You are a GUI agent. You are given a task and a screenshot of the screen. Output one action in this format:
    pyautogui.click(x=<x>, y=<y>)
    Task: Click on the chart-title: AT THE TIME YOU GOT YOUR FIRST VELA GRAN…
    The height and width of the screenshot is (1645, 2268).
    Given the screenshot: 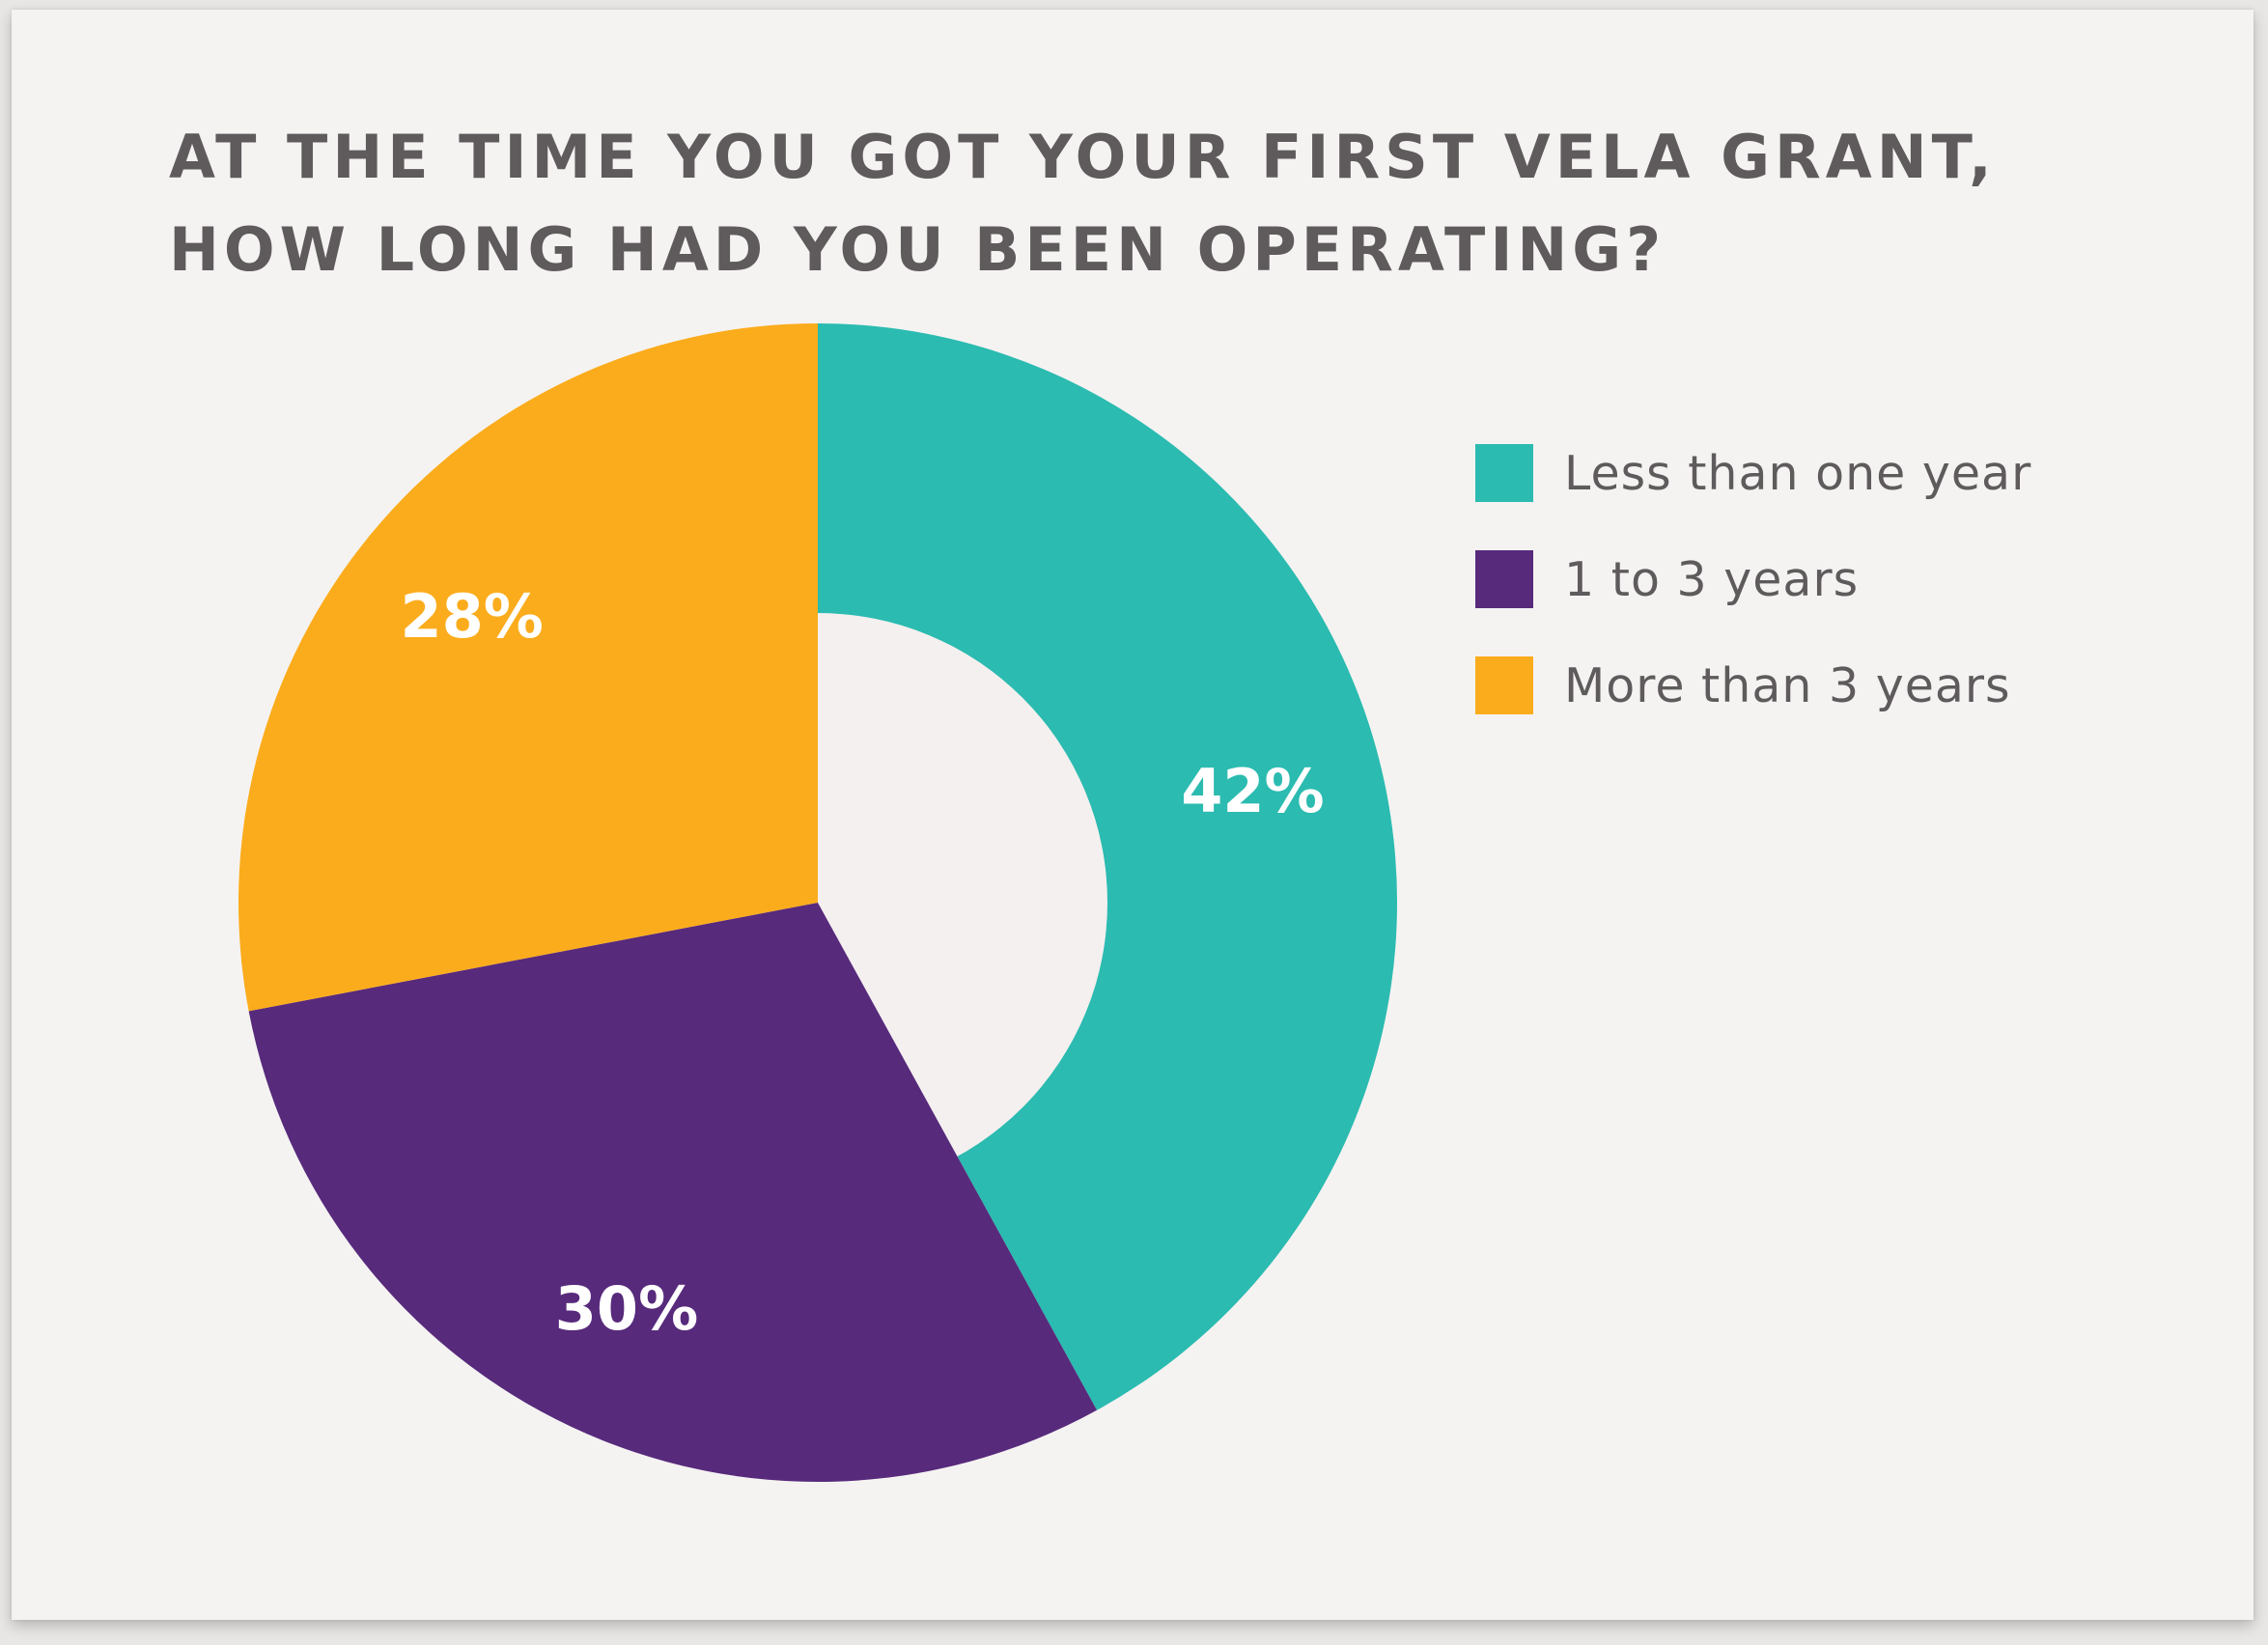 What is the action you would take?
    pyautogui.click(x=1183, y=204)
    